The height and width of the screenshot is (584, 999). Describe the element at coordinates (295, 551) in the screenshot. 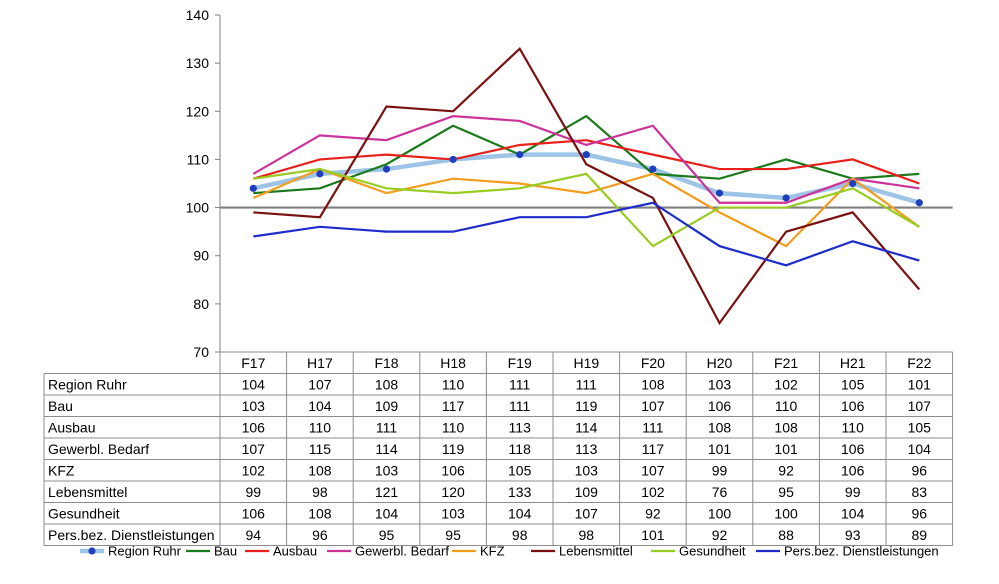

I see `legend-label: Ausbau` at that location.